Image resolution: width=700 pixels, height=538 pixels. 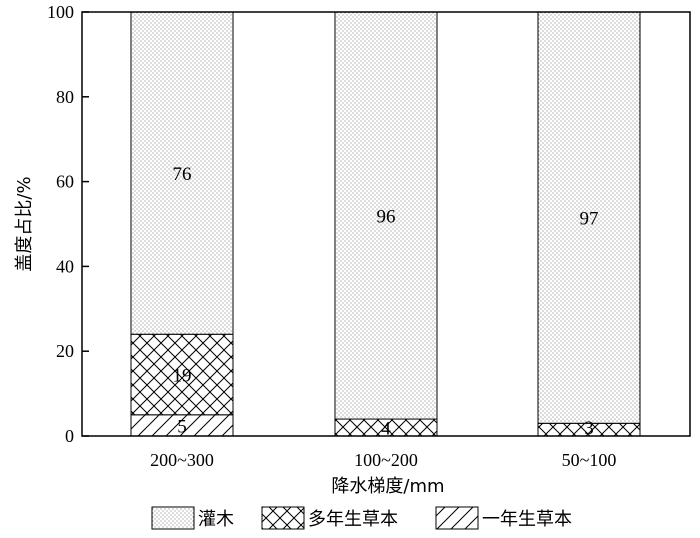 I want to click on legend-label: 一年生草本, so click(x=527, y=519).